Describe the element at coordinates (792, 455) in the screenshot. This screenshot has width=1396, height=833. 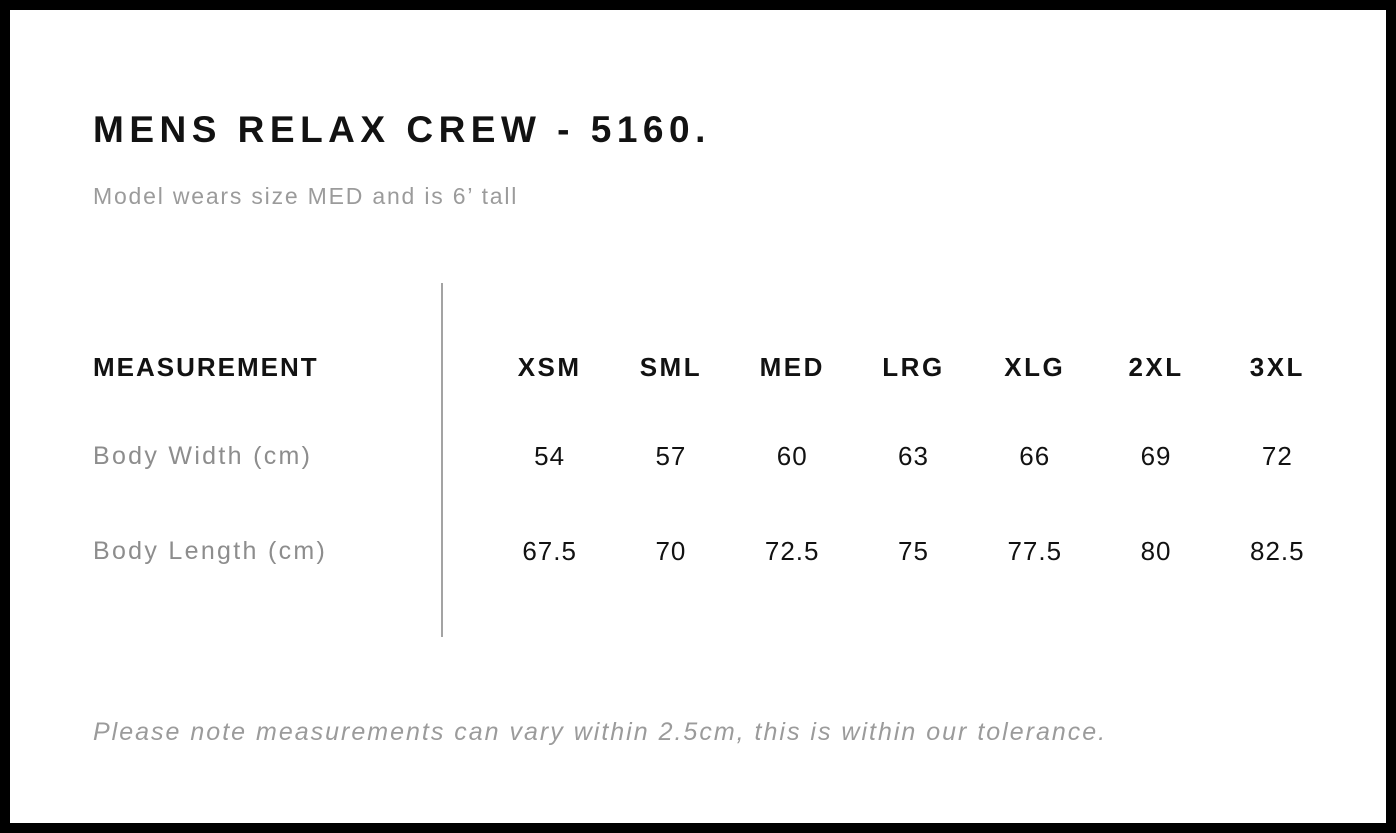
I see `body-width-med: 60` at that location.